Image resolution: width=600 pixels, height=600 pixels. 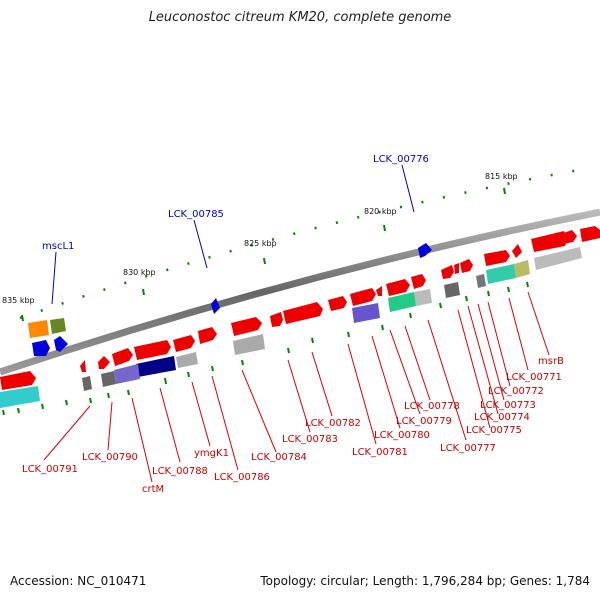 What do you see at coordinates (551, 361) in the screenshot?
I see `gene-label: msrB` at bounding box center [551, 361].